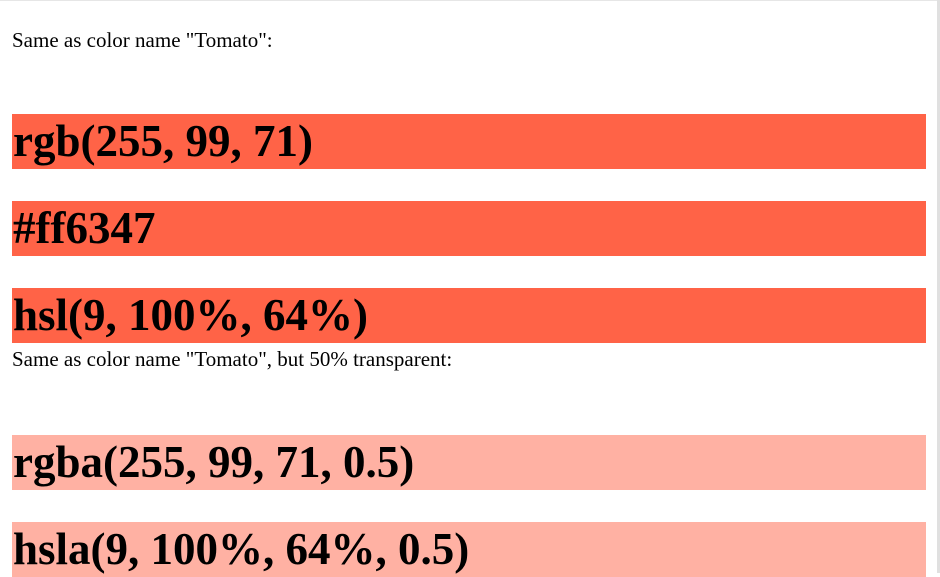  I want to click on top-border, so click(470, 0).